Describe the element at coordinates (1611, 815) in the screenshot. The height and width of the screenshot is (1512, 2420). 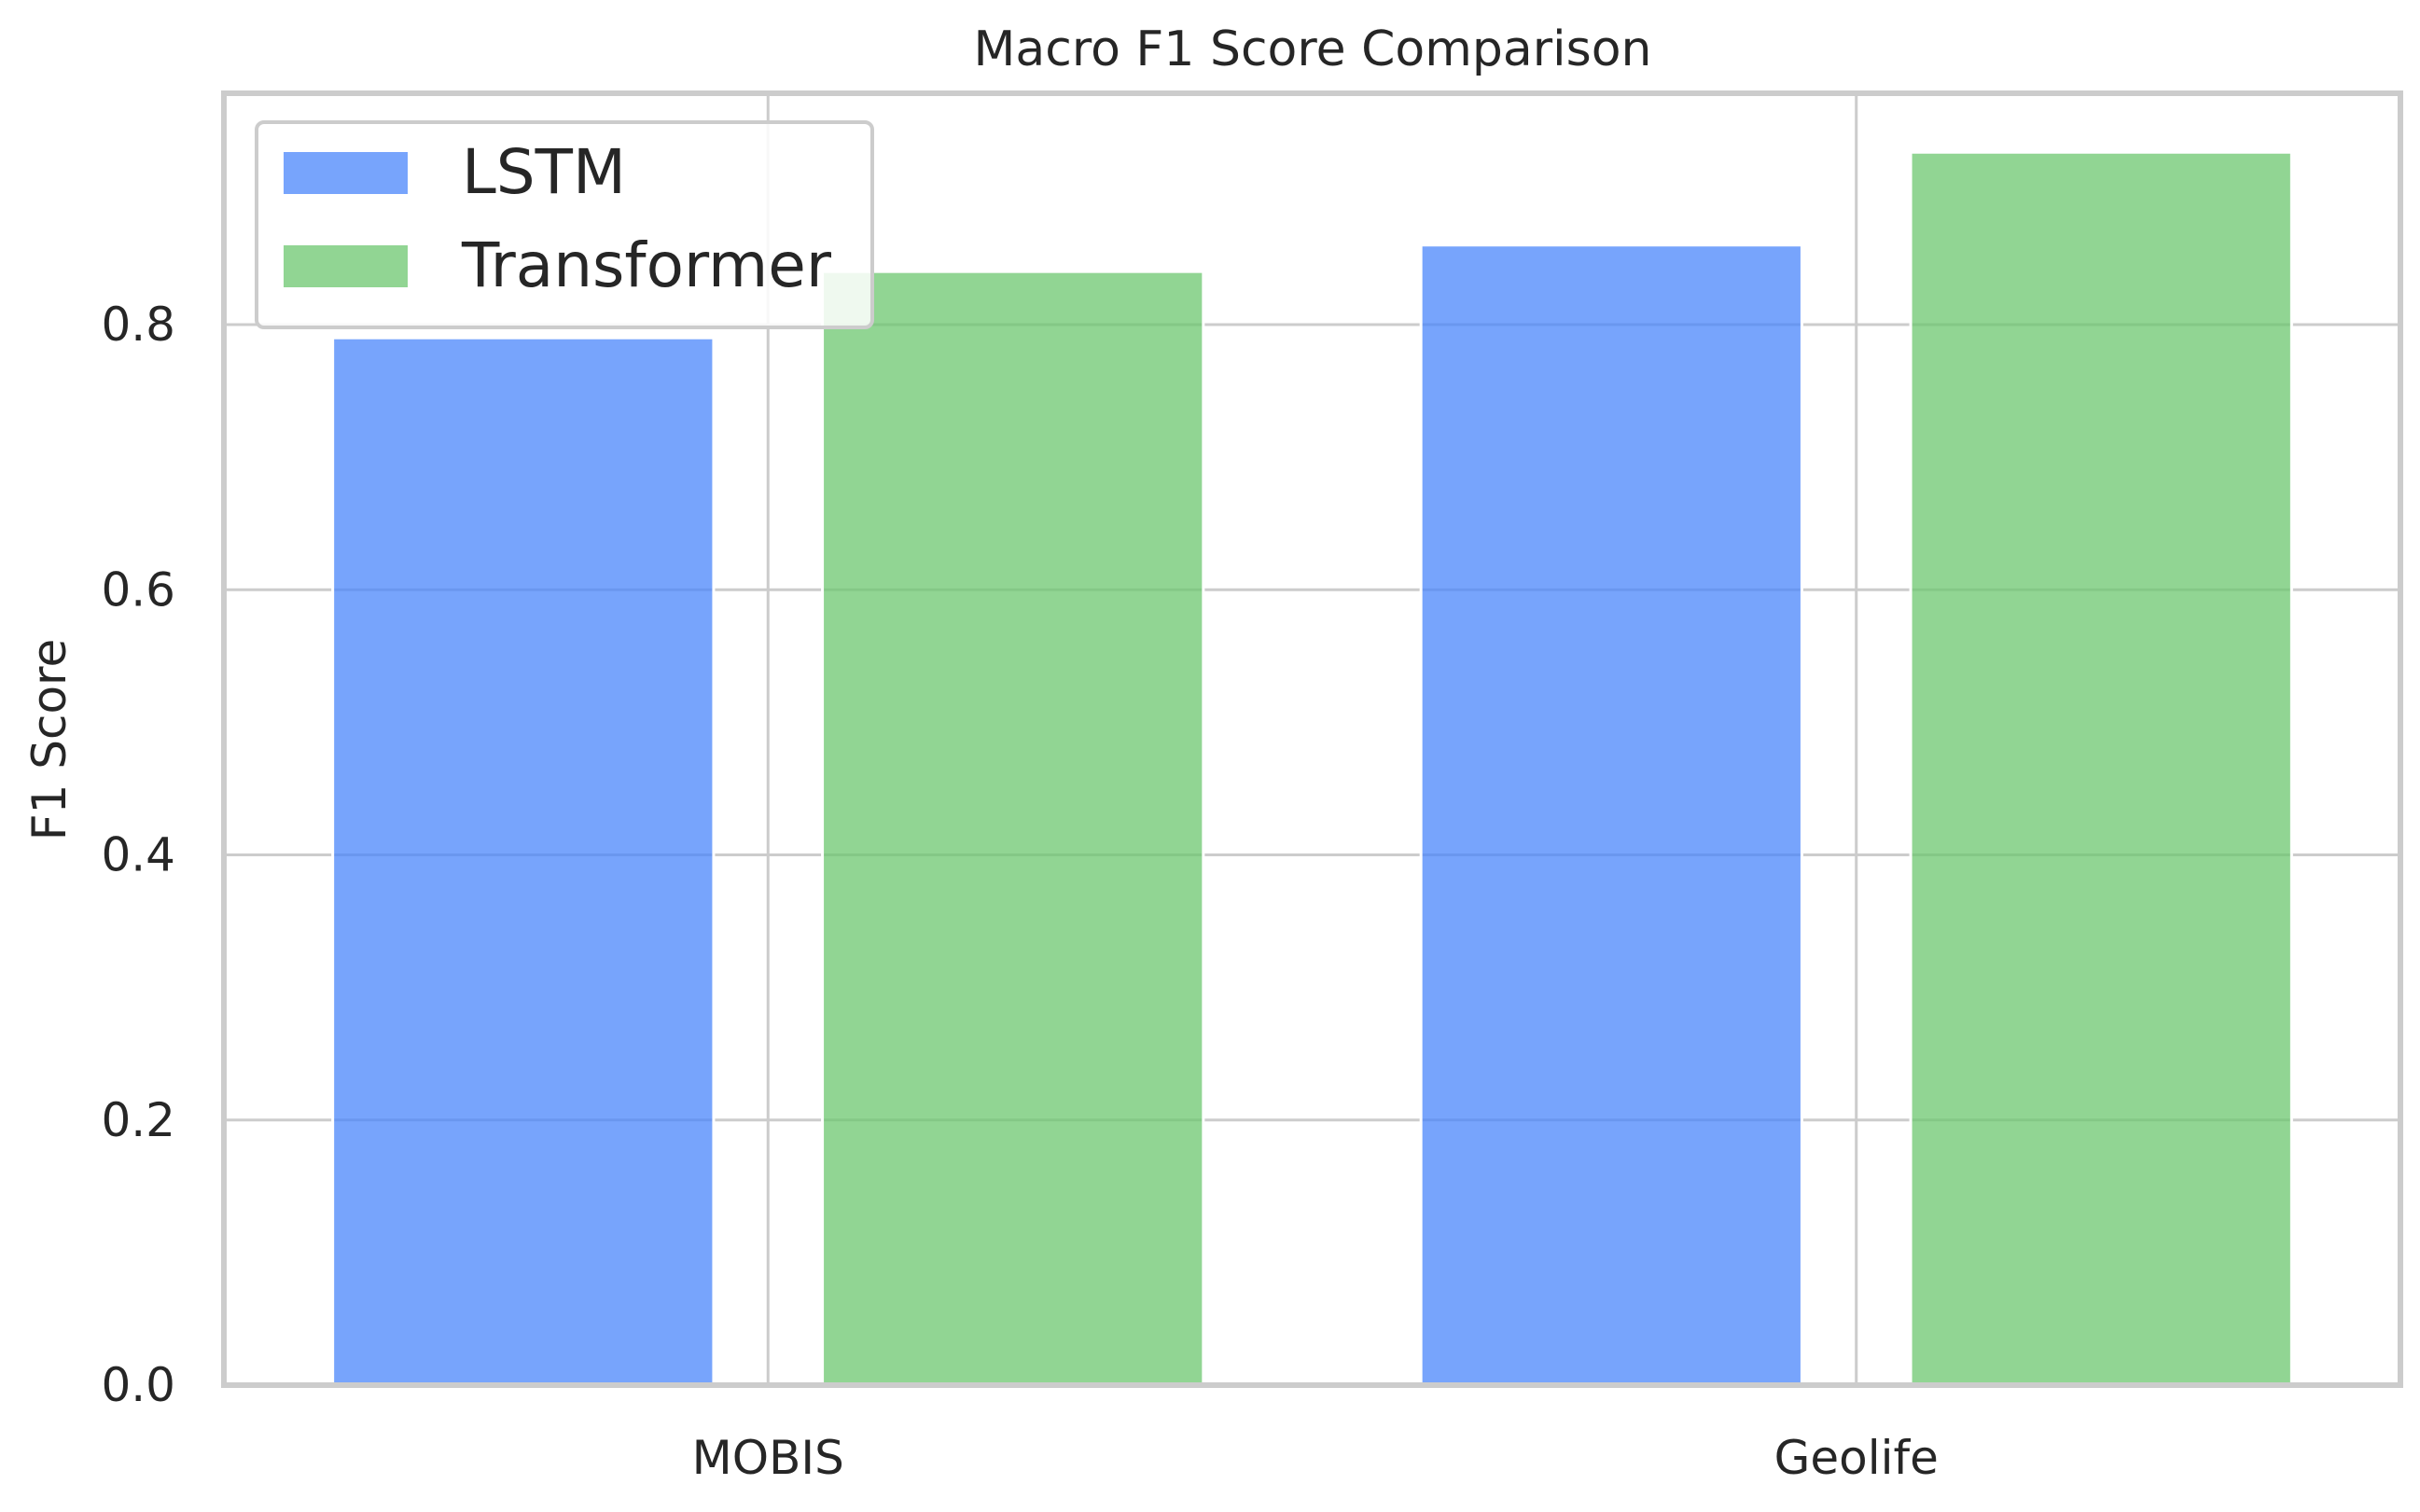
I see `bar-lstm-geolife` at that location.